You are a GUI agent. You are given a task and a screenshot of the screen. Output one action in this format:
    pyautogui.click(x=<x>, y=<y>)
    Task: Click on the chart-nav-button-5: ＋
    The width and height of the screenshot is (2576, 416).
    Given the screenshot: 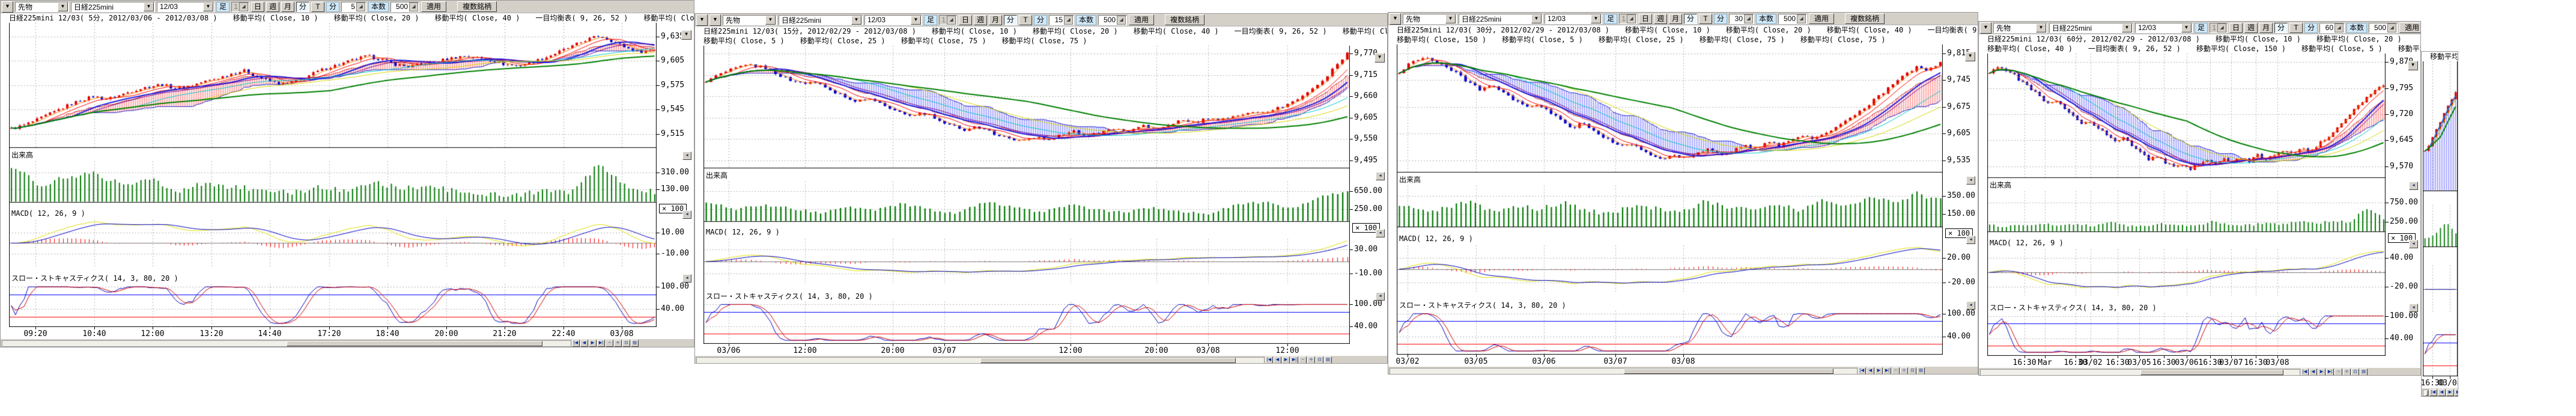 What is the action you would take?
    pyautogui.click(x=1311, y=360)
    